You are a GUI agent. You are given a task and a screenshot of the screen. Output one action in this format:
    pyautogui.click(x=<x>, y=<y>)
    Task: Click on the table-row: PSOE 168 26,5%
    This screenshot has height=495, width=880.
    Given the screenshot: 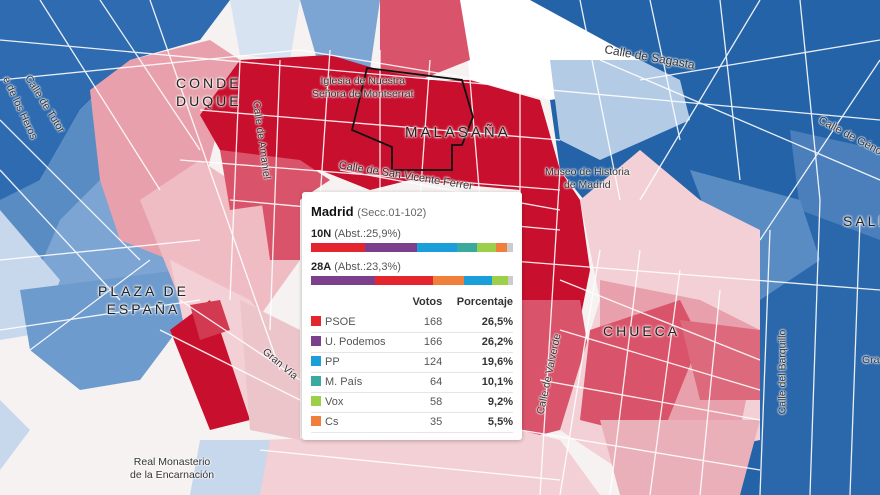 What is the action you would take?
    pyautogui.click(x=412, y=323)
    